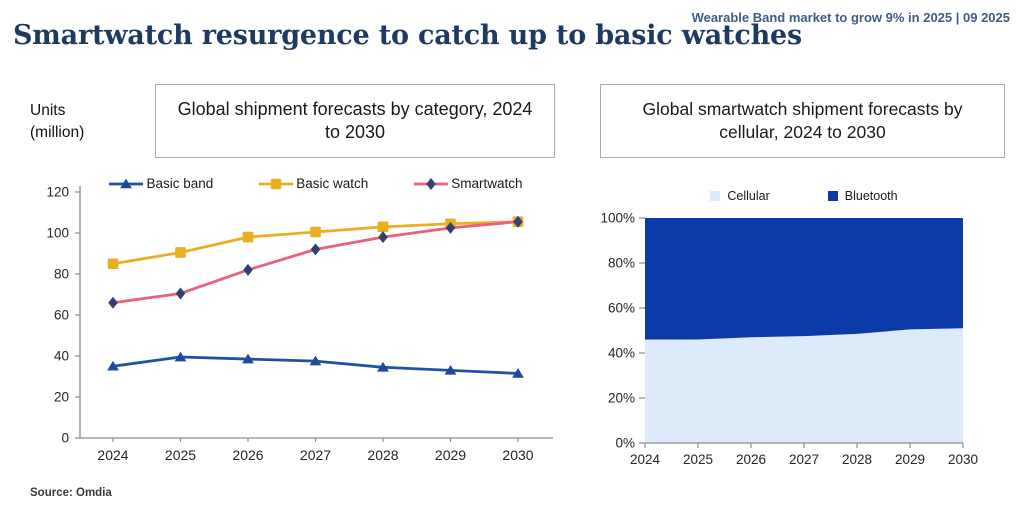 The image size is (1024, 506). Describe the element at coordinates (871, 196) in the screenshot. I see `legend-label: Bluetooth` at that location.